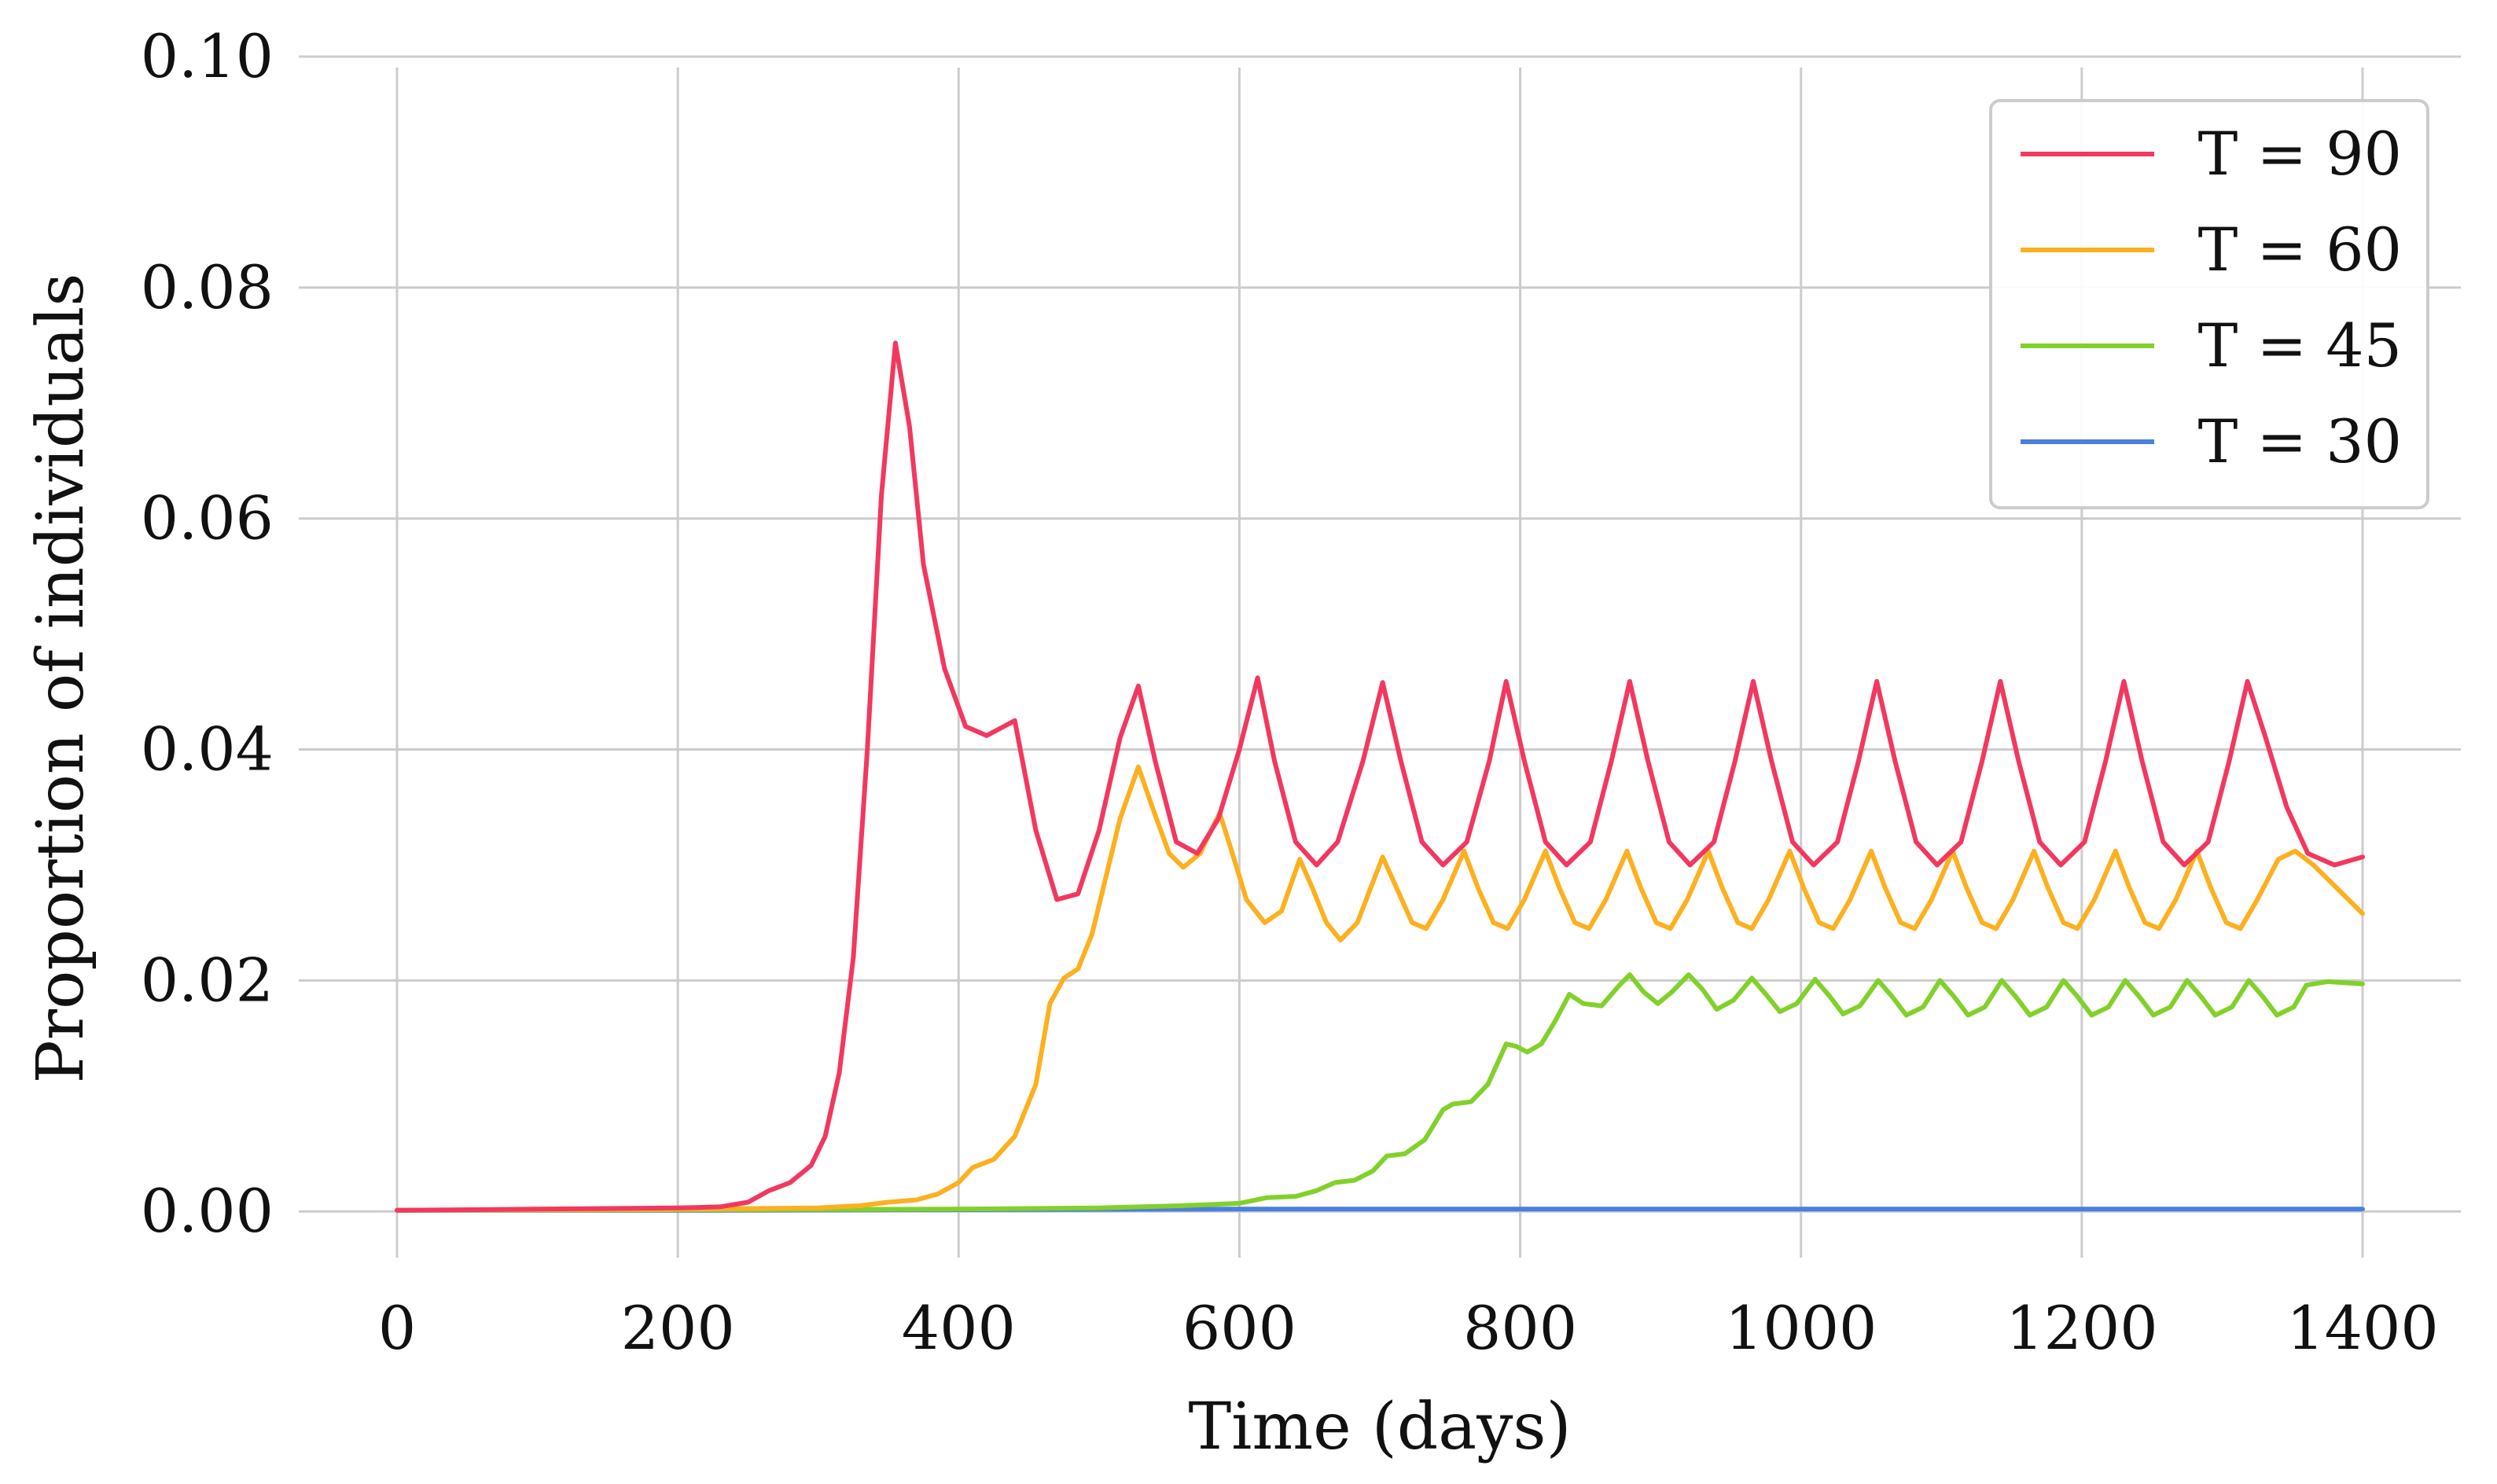 The height and width of the screenshot is (1484, 2497). What do you see at coordinates (208, 980) in the screenshot?
I see `y-tick-label: 0.02` at bounding box center [208, 980].